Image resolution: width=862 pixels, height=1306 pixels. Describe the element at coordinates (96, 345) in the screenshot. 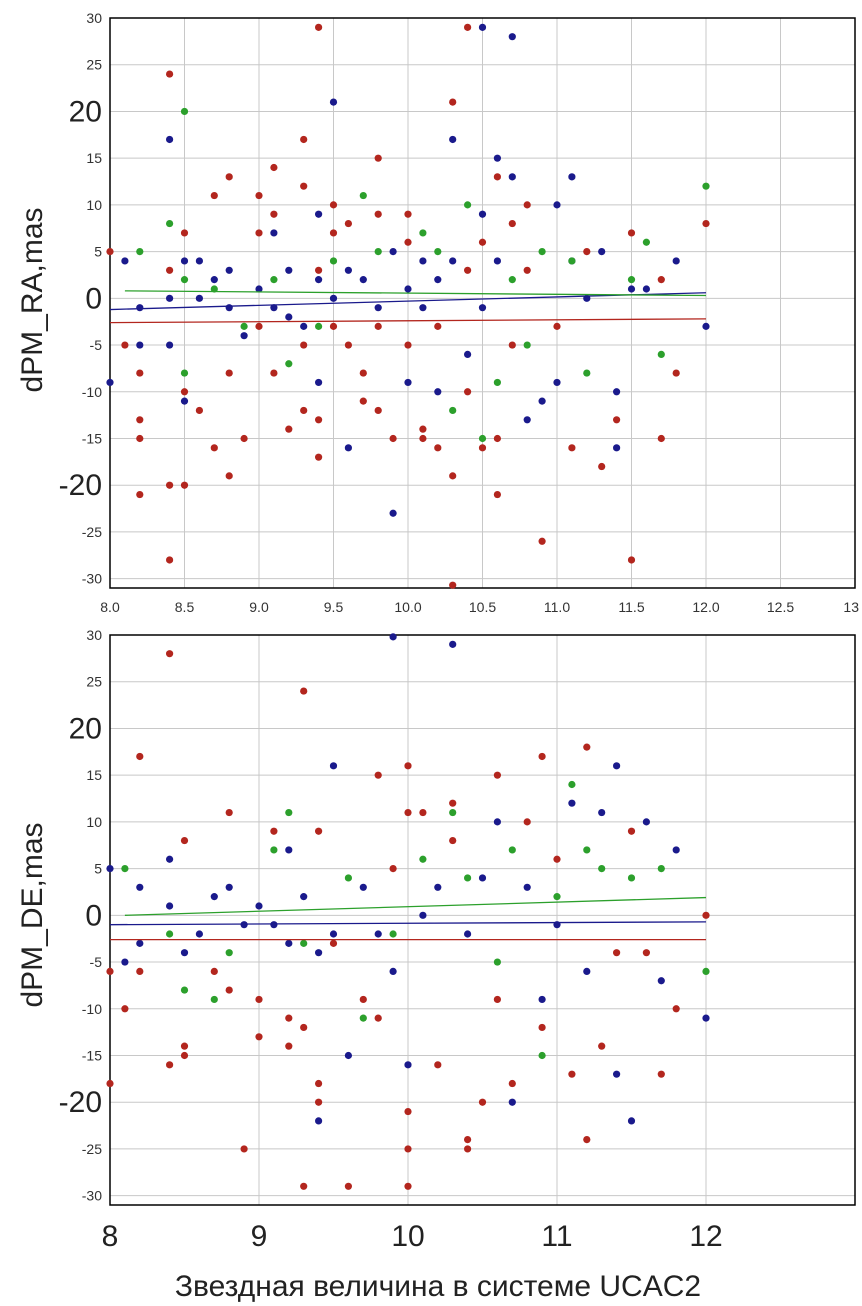

I see `y-tick-label: -5` at that location.